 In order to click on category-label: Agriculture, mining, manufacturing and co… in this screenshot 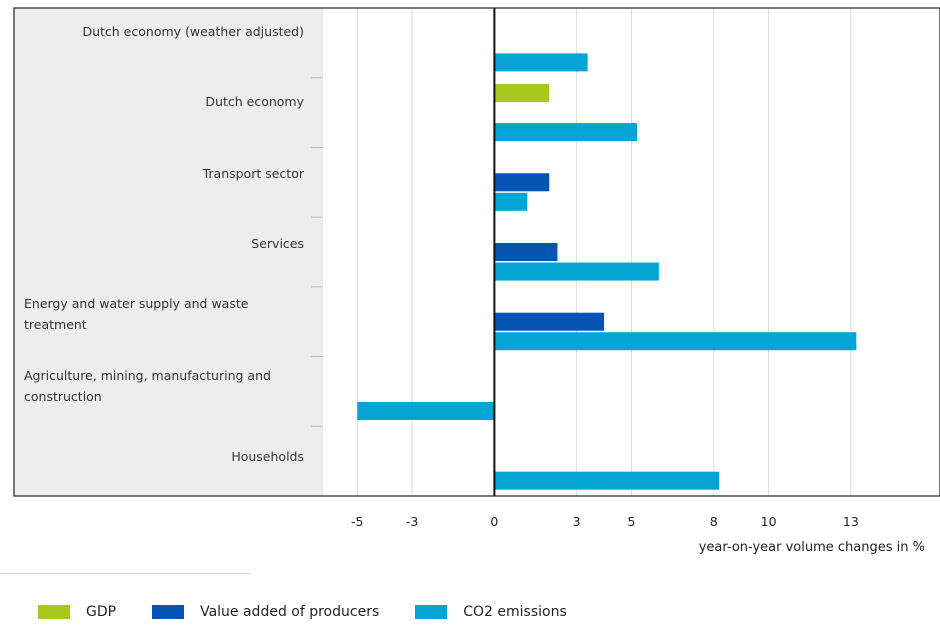, I will do `click(147, 386)`.